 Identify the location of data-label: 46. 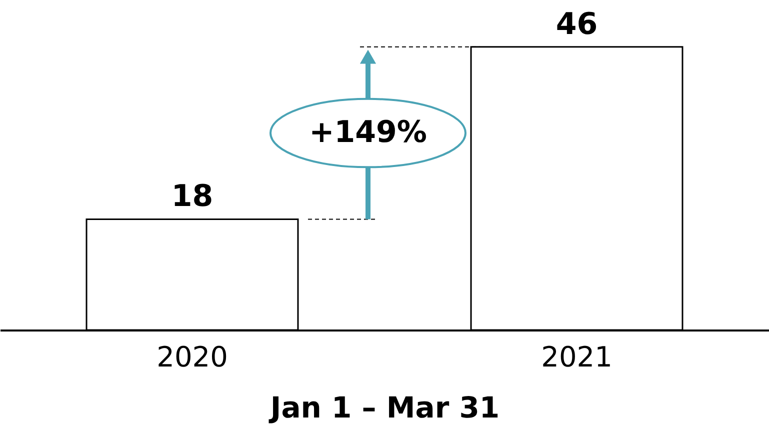
(577, 24).